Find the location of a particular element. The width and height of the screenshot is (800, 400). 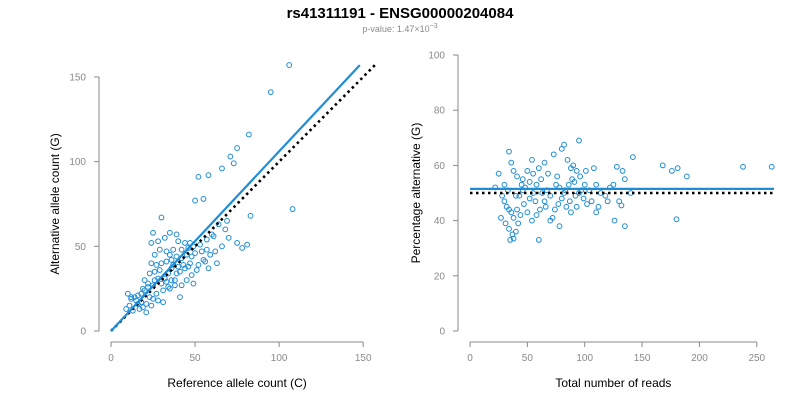

percent-x-tick-label: 0 is located at coordinates (470, 358).